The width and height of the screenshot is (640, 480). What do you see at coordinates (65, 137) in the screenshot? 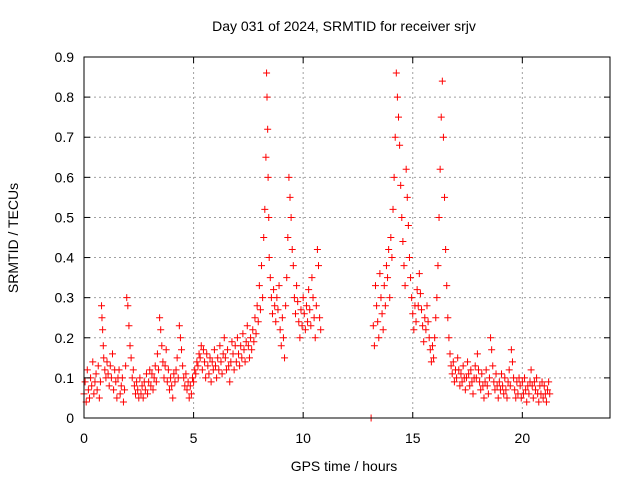
I see `y-tick-label: 0.7` at bounding box center [65, 137].